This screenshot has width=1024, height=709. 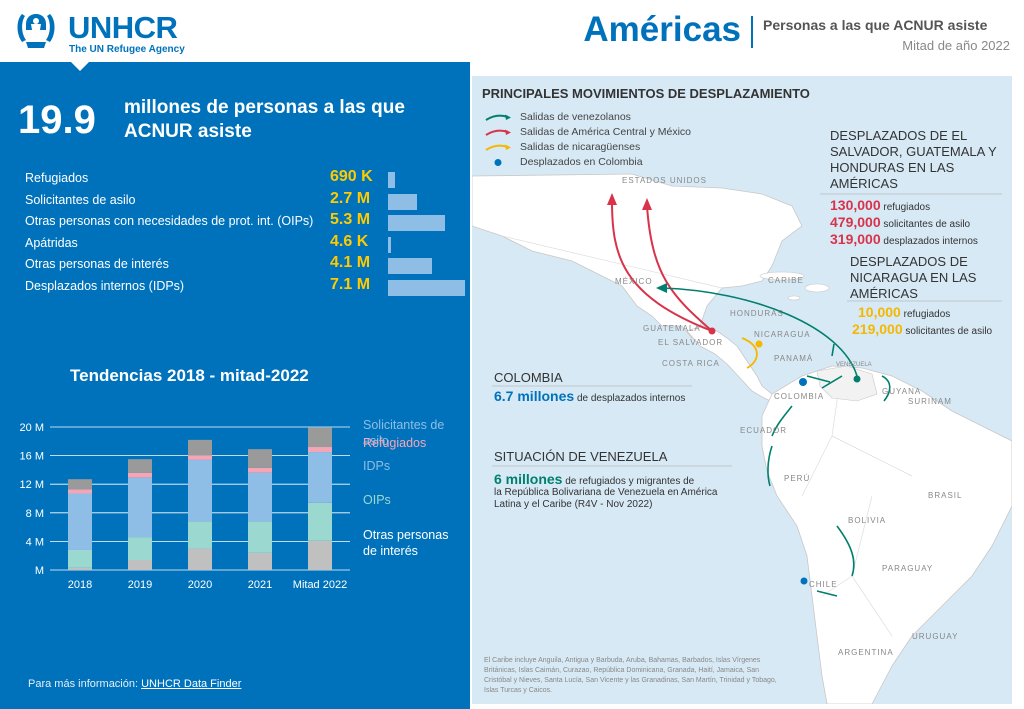 What do you see at coordinates (605, 132) in the screenshot?
I see `legend-label: Salidas de América Central y México` at bounding box center [605, 132].